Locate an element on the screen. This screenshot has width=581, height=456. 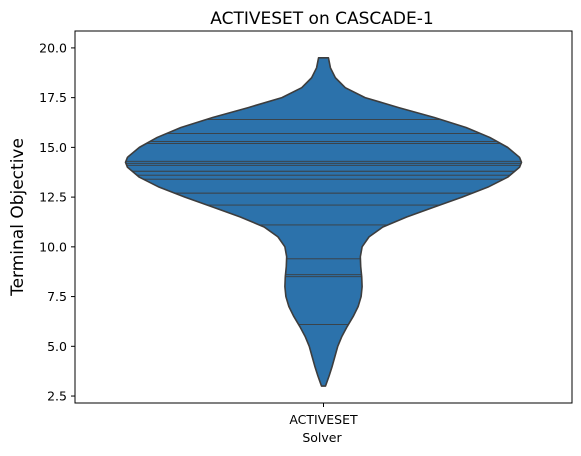
y-tick-label: 20.0 is located at coordinates (53, 47).